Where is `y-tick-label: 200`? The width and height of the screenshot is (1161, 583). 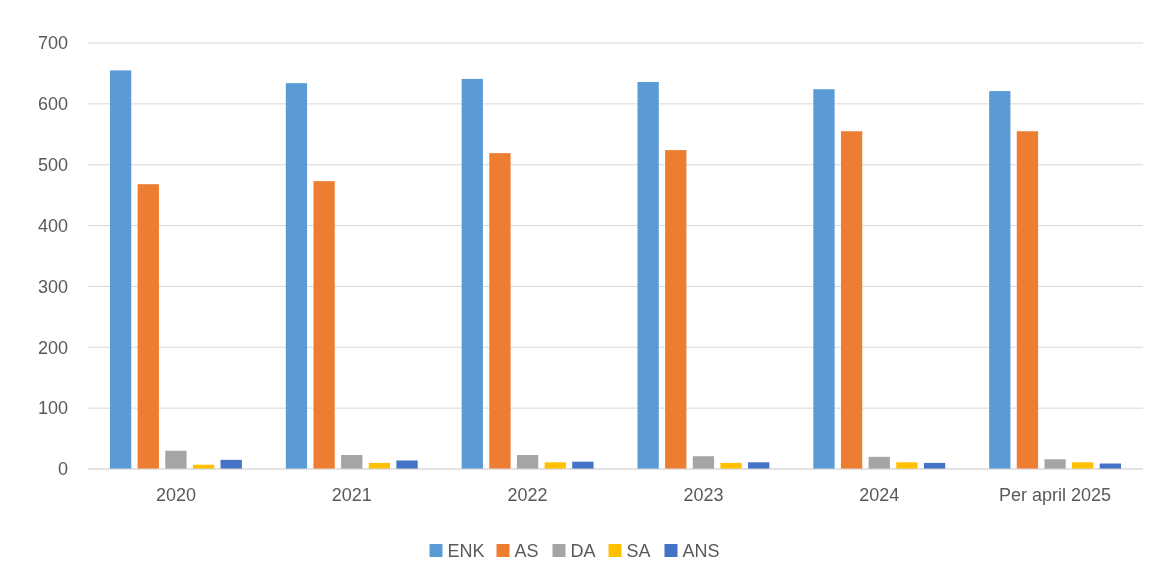 y-tick-label: 200 is located at coordinates (52, 347).